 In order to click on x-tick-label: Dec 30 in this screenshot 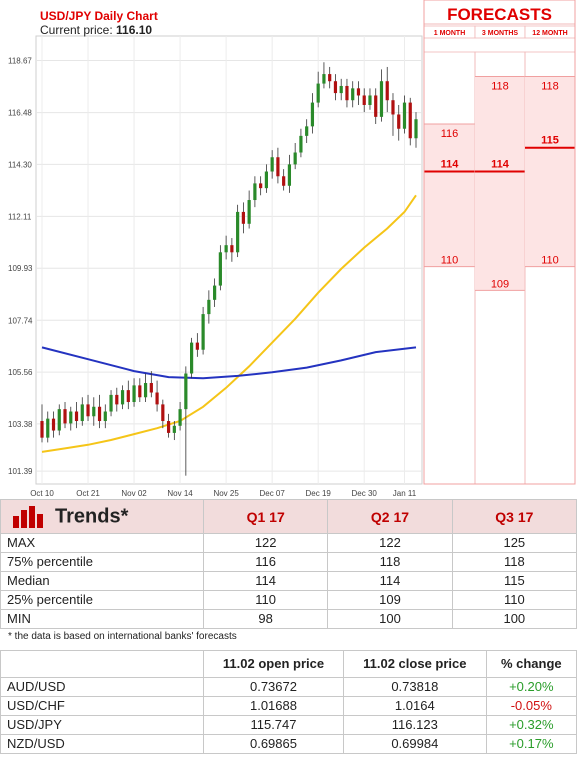, I will do `click(365, 493)`.